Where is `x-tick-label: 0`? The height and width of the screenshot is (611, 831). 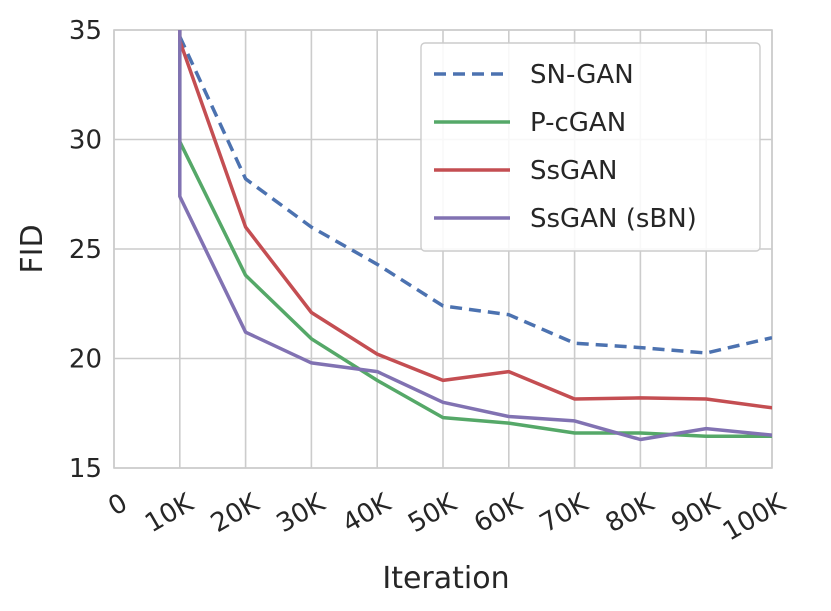
x-tick-label: 0 is located at coordinates (117, 505).